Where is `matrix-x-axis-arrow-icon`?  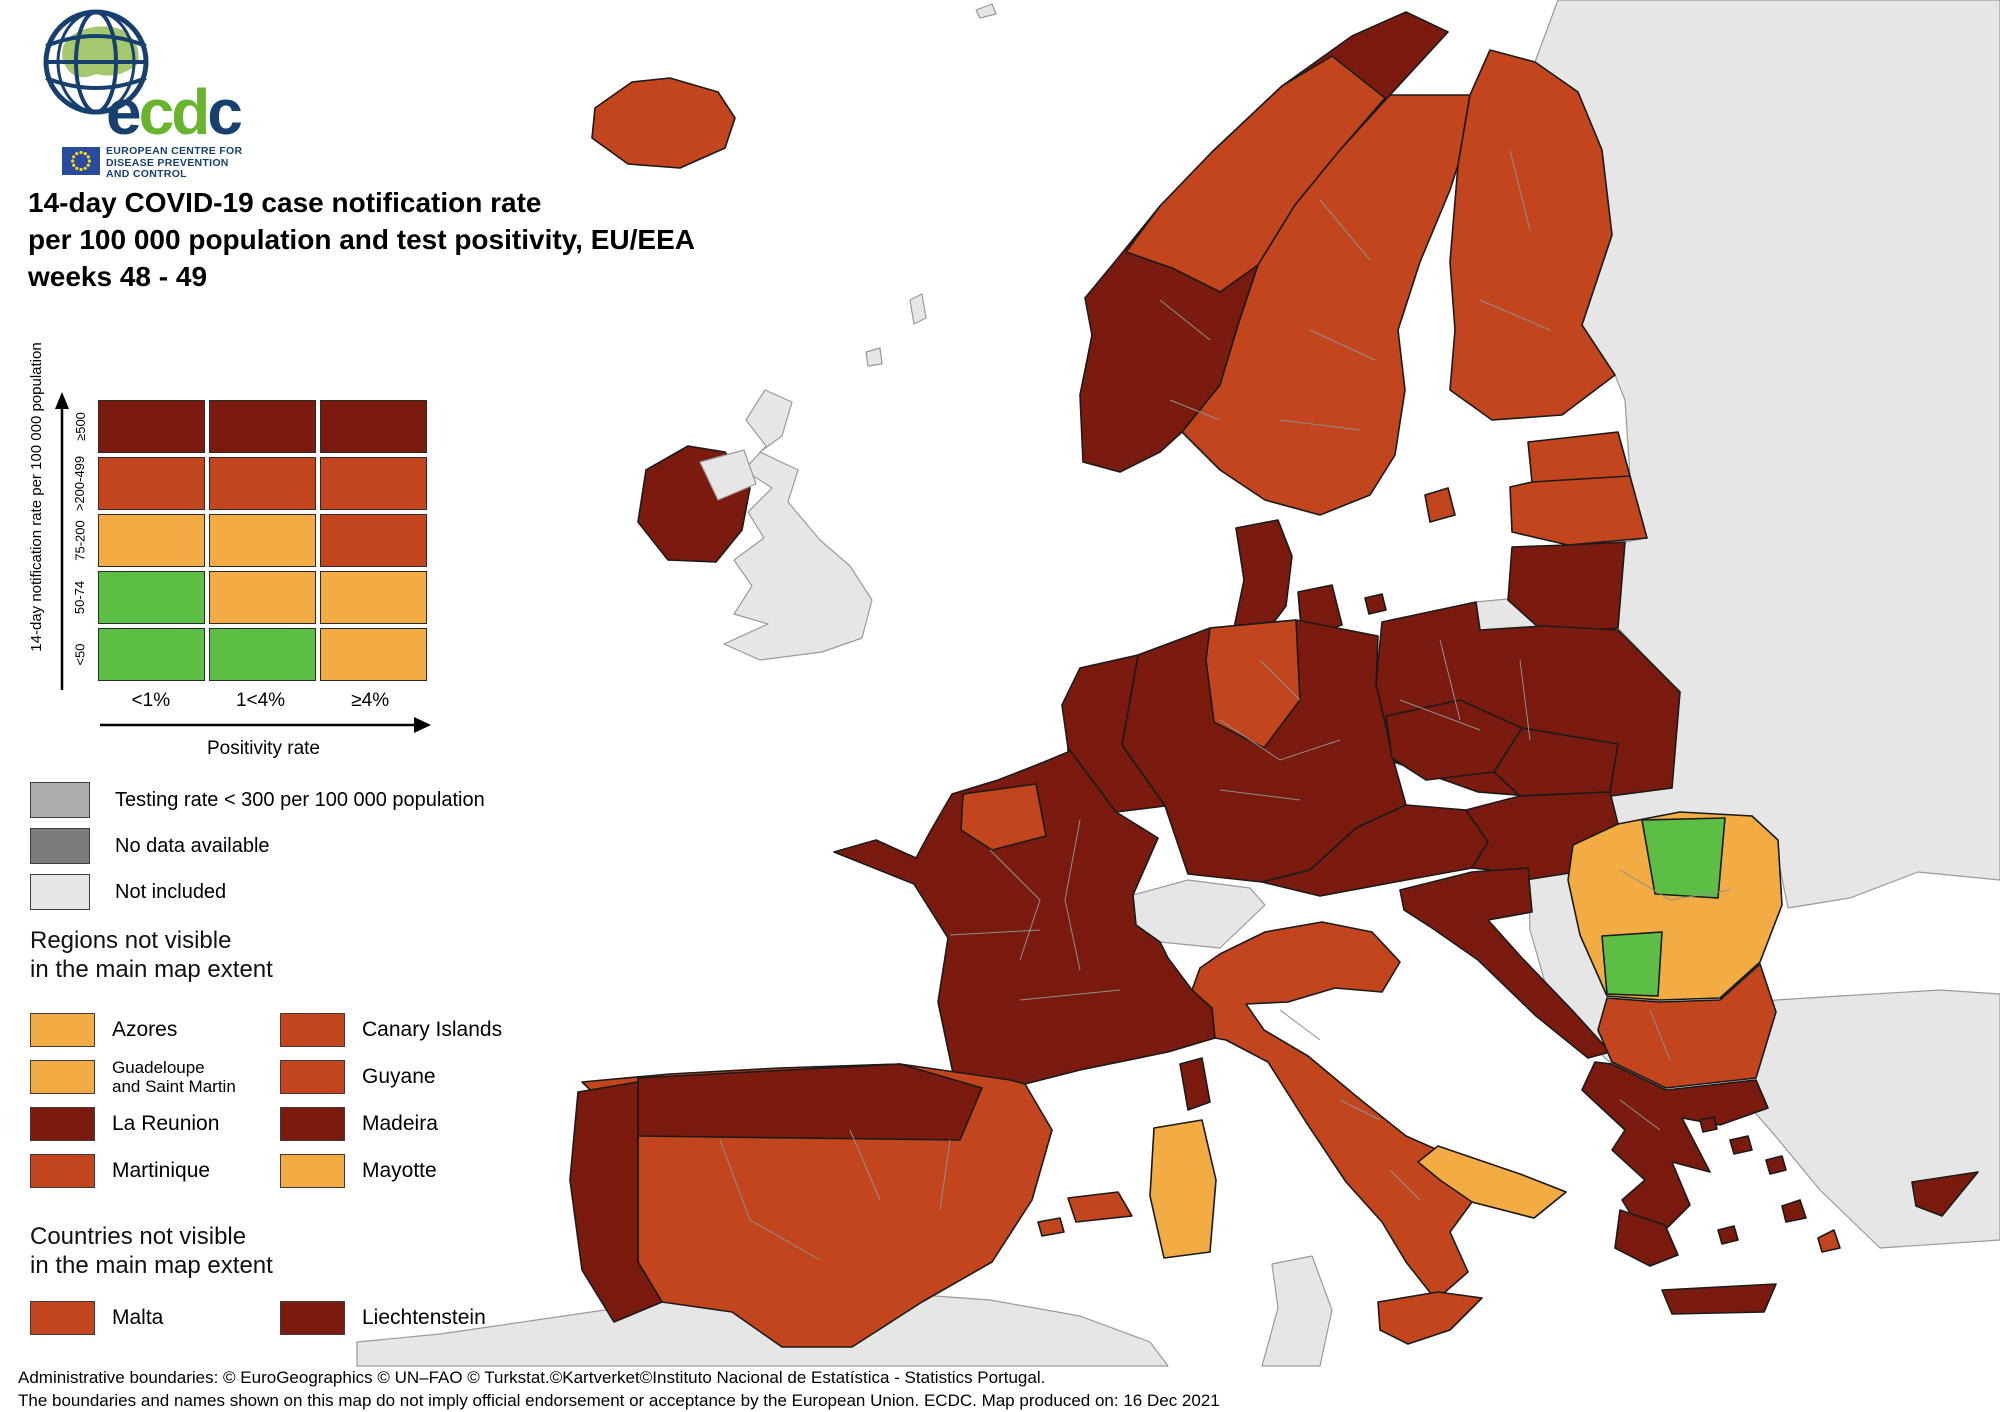
matrix-x-axis-arrow-icon is located at coordinates (265, 725).